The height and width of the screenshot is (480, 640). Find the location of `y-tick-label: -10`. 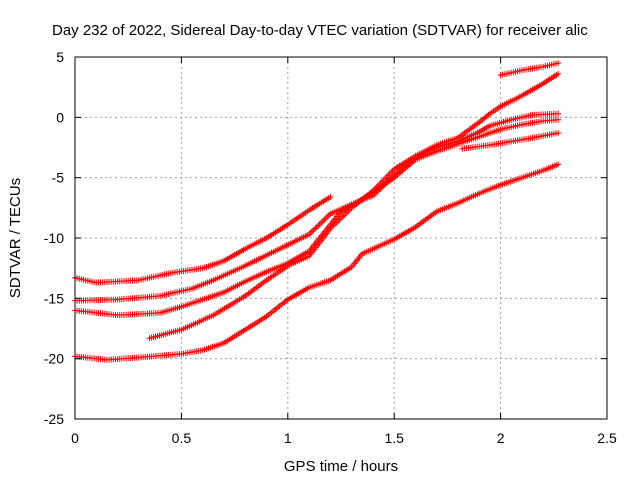

y-tick-label: -10 is located at coordinates (54, 238).